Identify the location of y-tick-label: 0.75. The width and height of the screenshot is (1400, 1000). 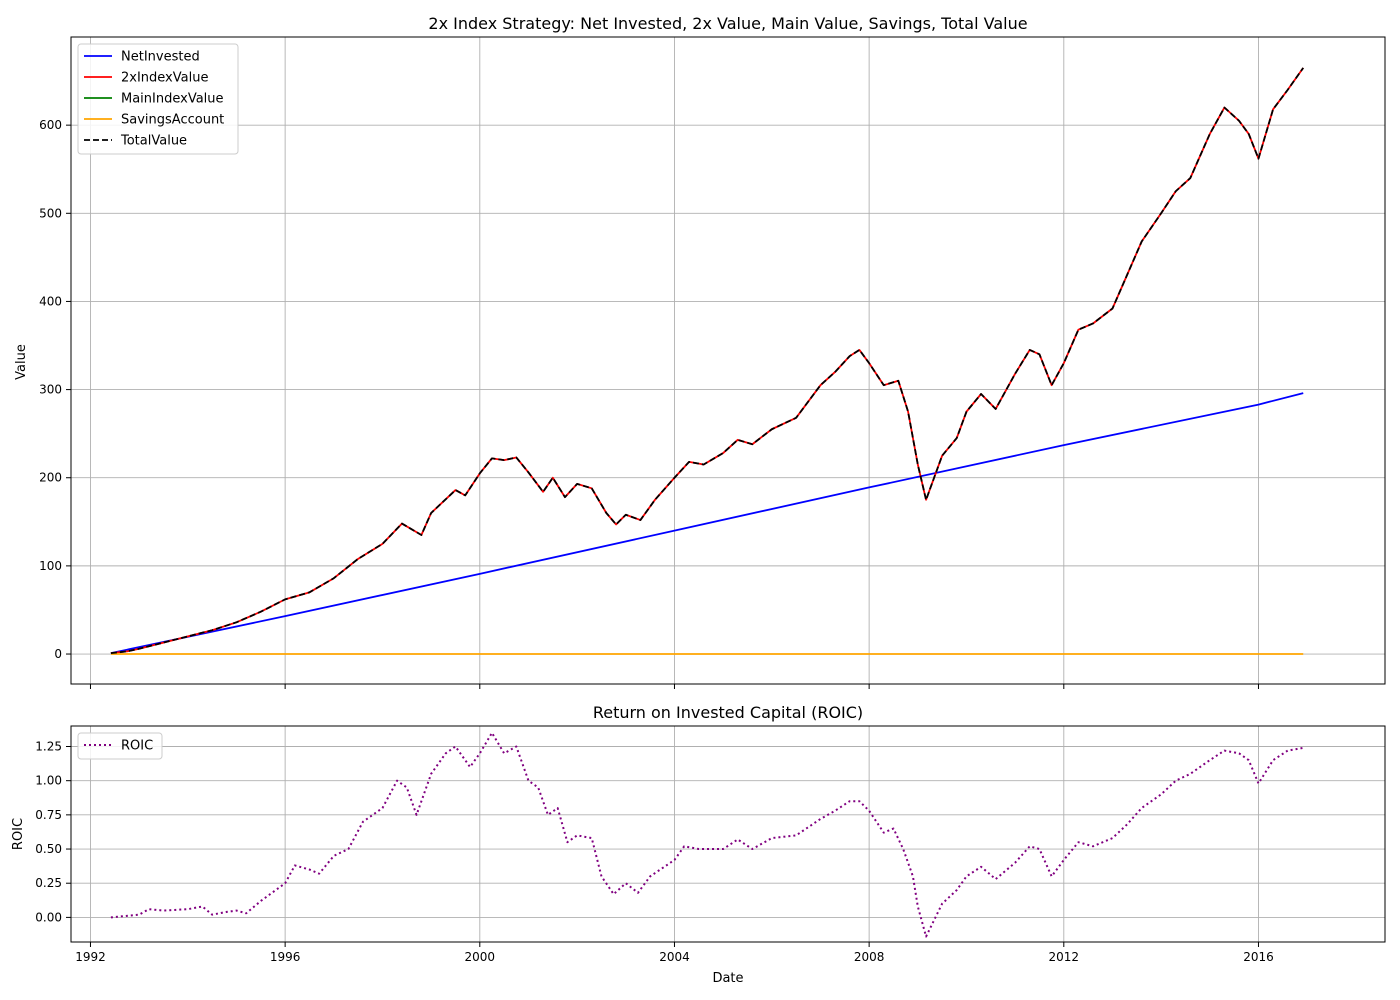
(48, 815).